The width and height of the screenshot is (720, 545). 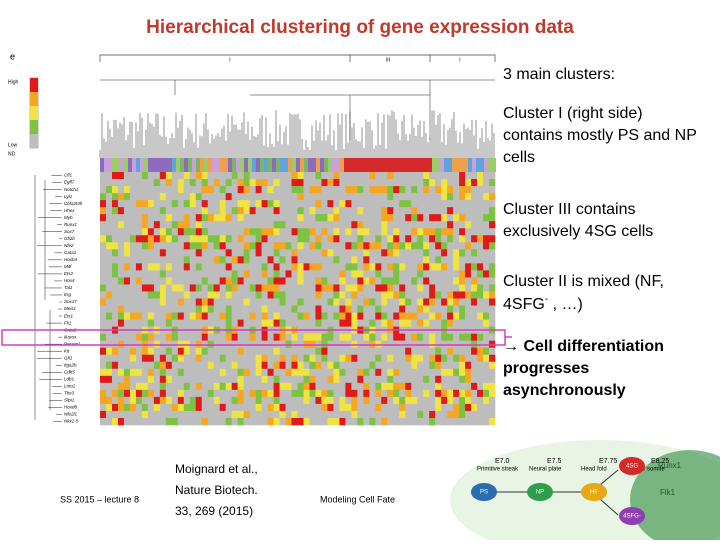 I want to click on gene-label: Tbx3, so click(x=69, y=393).